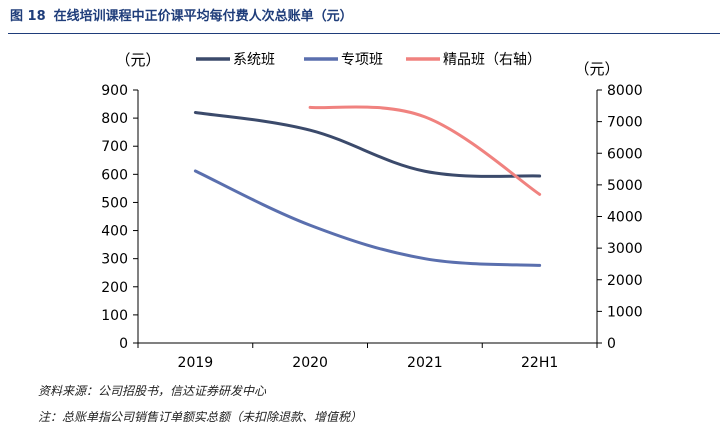 This screenshot has height=422, width=728. I want to click on right-tick-label: 7000, so click(625, 123).